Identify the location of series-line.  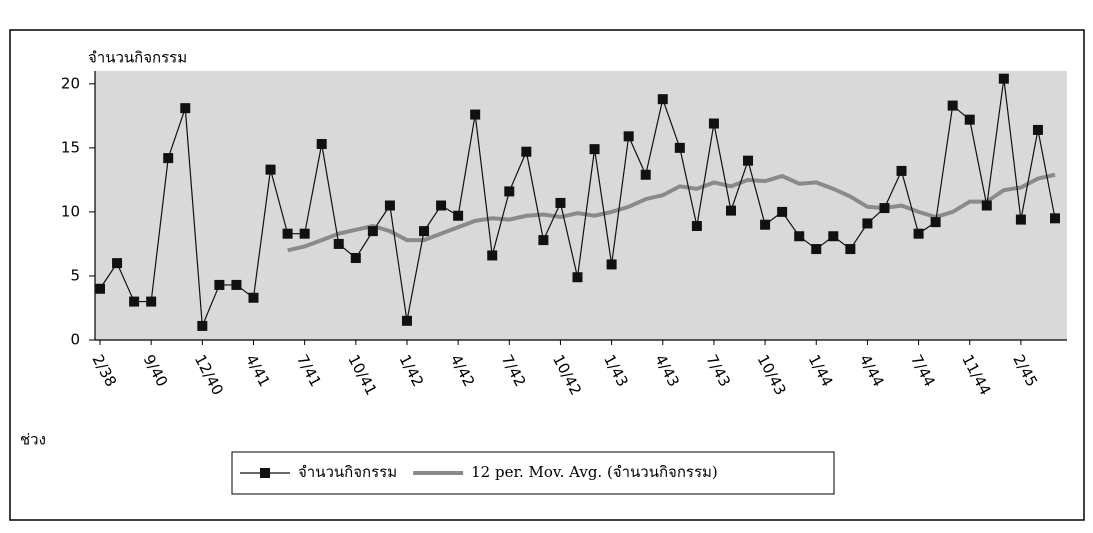
(671, 212).